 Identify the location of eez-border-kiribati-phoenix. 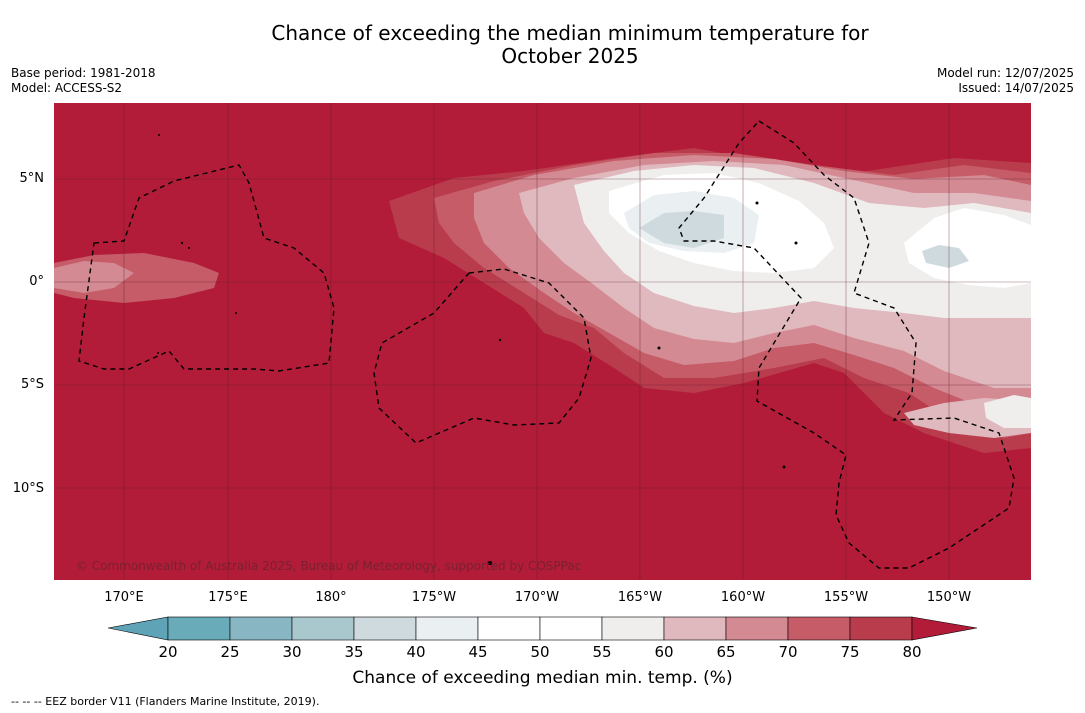
(482, 356).